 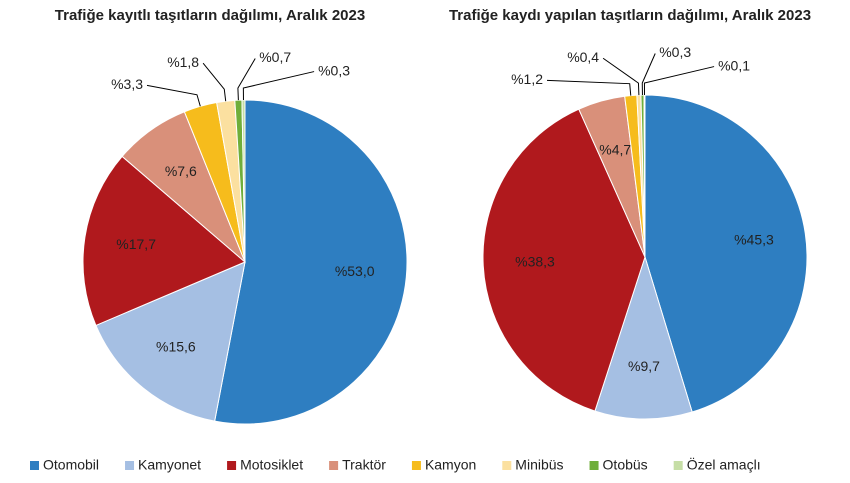 I want to click on data-label: %9,7, so click(x=644, y=366).